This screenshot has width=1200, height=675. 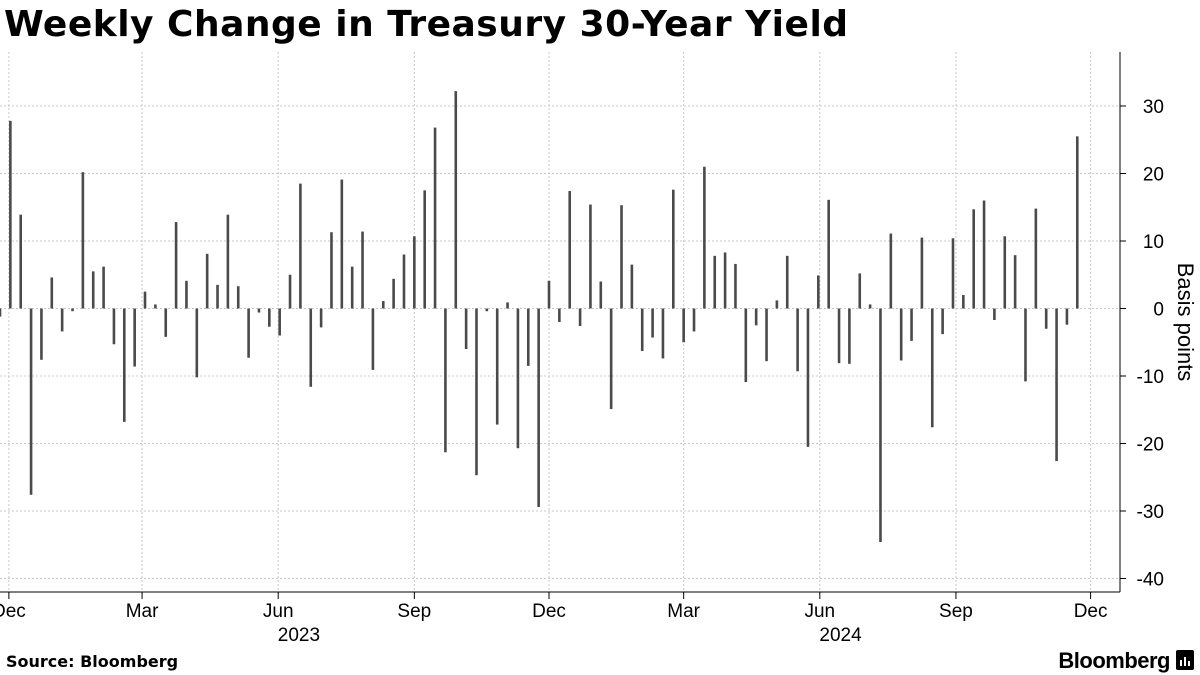 What do you see at coordinates (1150, 512) in the screenshot?
I see `y-tick-label: -30` at bounding box center [1150, 512].